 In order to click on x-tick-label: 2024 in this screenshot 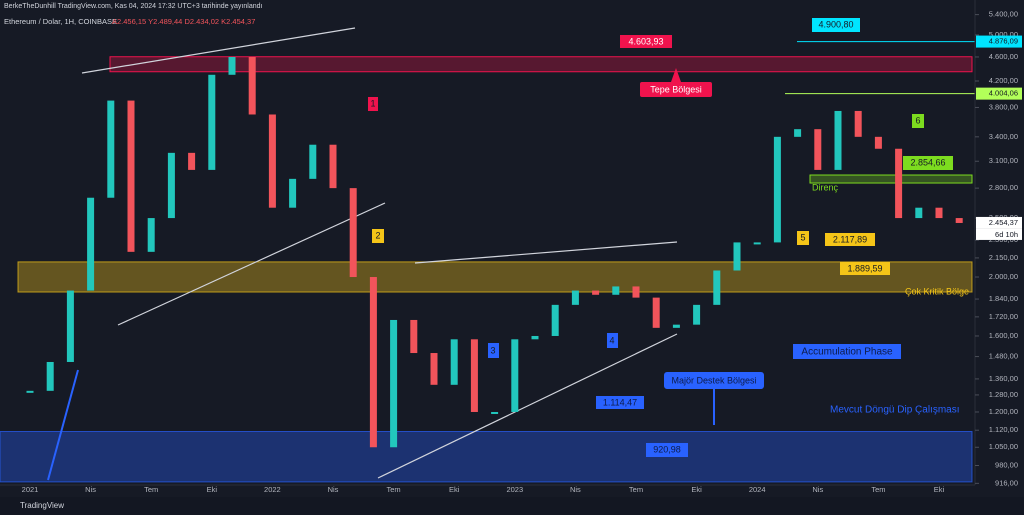, I will do `click(757, 489)`.